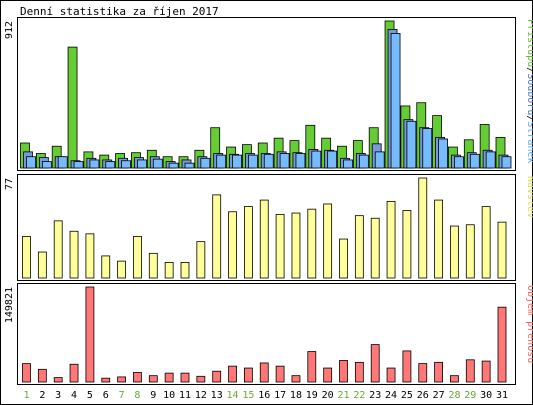 Image resolution: width=533 pixels, height=405 pixels. I want to click on legend-visits: Návštěv, so click(529, 197).